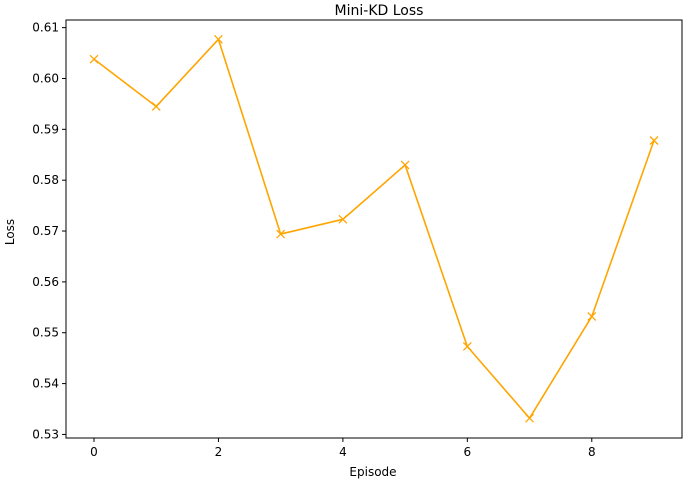 The height and width of the screenshot is (485, 687). Describe the element at coordinates (45, 78) in the screenshot. I see `y-tick-label: 0.60` at that location.